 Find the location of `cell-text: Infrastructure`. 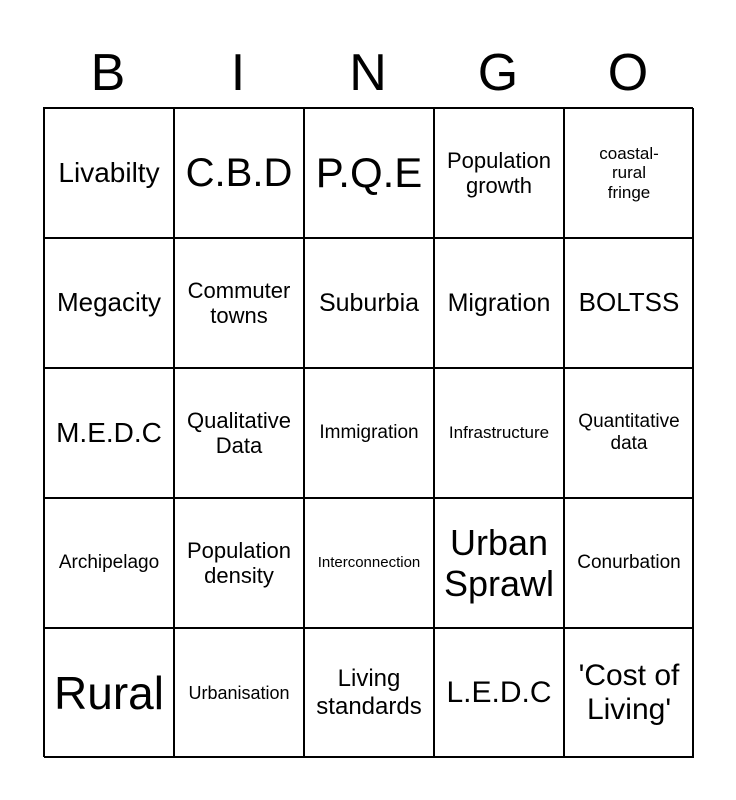

cell-text: Infrastructure is located at coordinates (499, 433).